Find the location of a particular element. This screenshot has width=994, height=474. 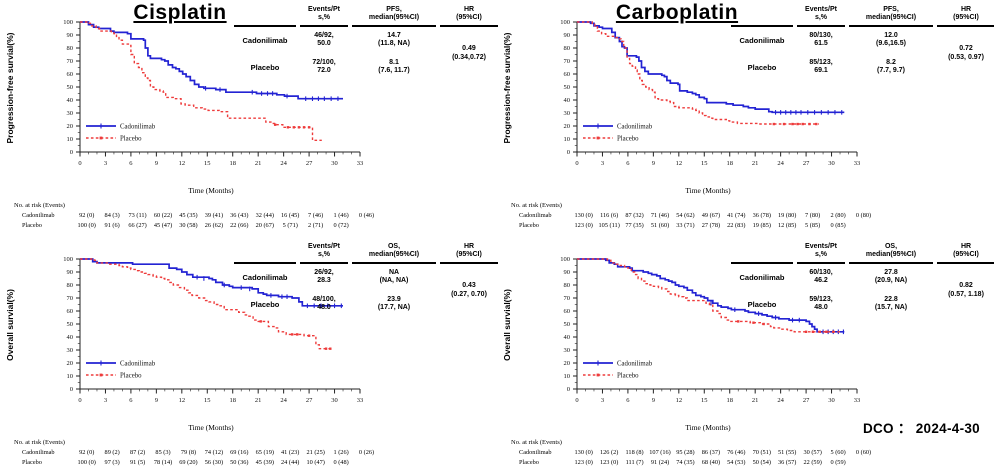

at-risk-value: 92 (0) is located at coordinates (87, 452).